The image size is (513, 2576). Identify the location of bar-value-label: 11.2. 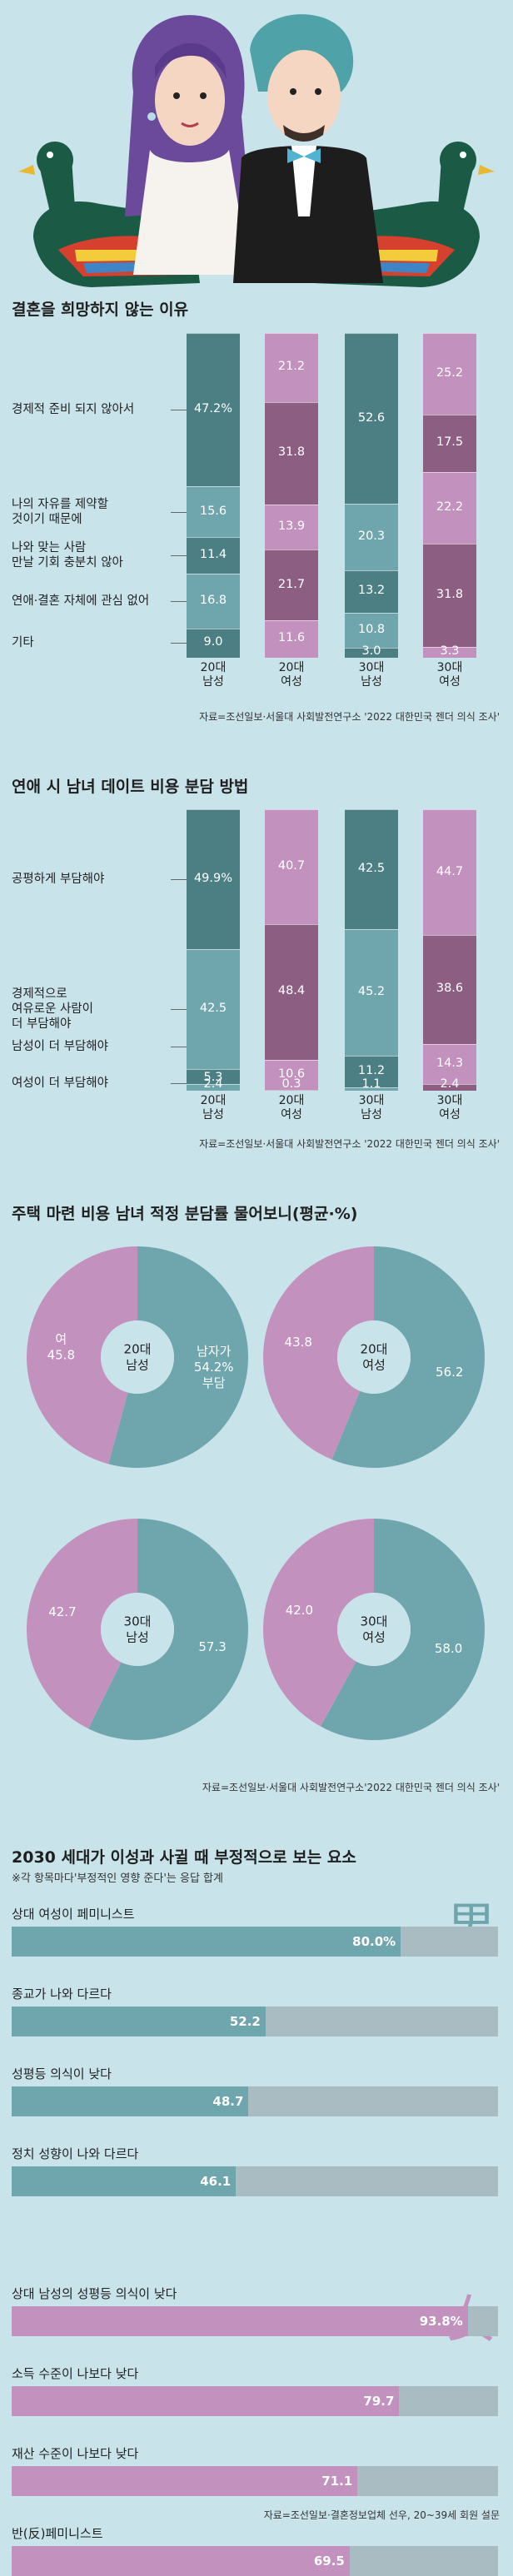
(371, 1071).